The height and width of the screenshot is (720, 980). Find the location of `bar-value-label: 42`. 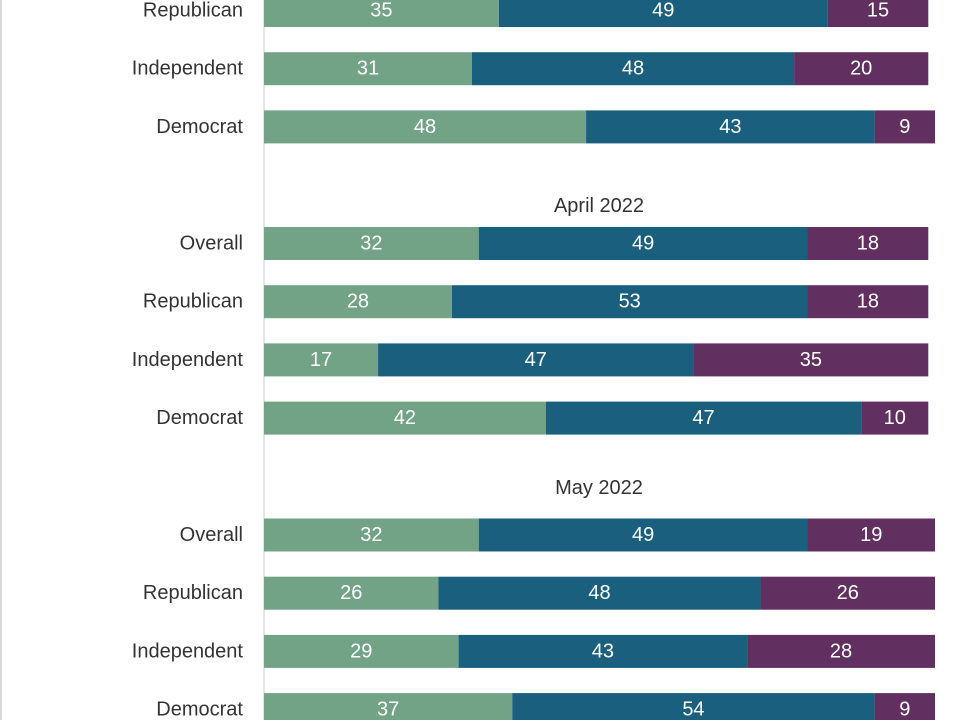

bar-value-label: 42 is located at coordinates (405, 418).